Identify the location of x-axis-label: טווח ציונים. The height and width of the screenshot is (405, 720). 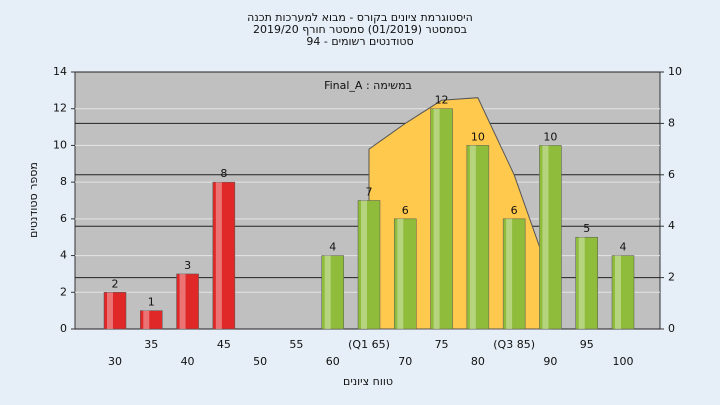
(368, 381).